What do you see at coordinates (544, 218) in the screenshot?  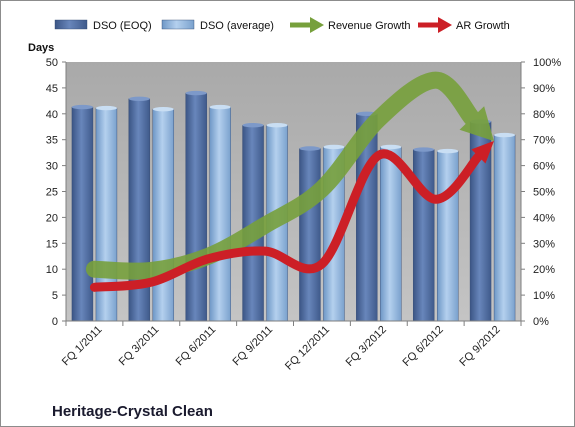 I see `y2-tick-label: 40%` at bounding box center [544, 218].